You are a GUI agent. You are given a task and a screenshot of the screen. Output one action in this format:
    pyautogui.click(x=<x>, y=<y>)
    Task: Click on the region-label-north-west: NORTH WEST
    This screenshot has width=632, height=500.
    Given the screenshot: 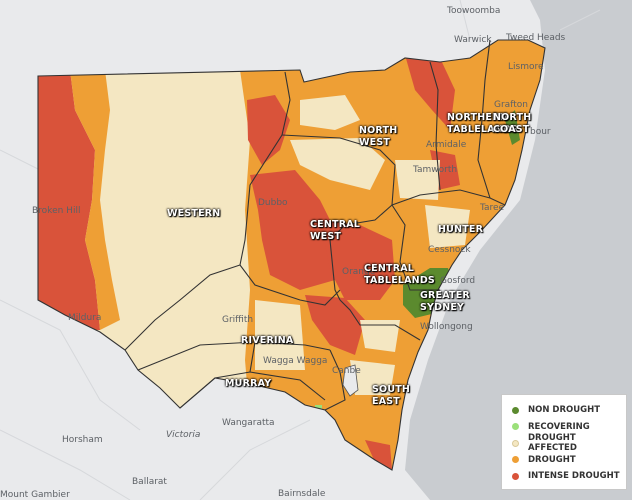 What is the action you would take?
    pyautogui.click(x=378, y=136)
    